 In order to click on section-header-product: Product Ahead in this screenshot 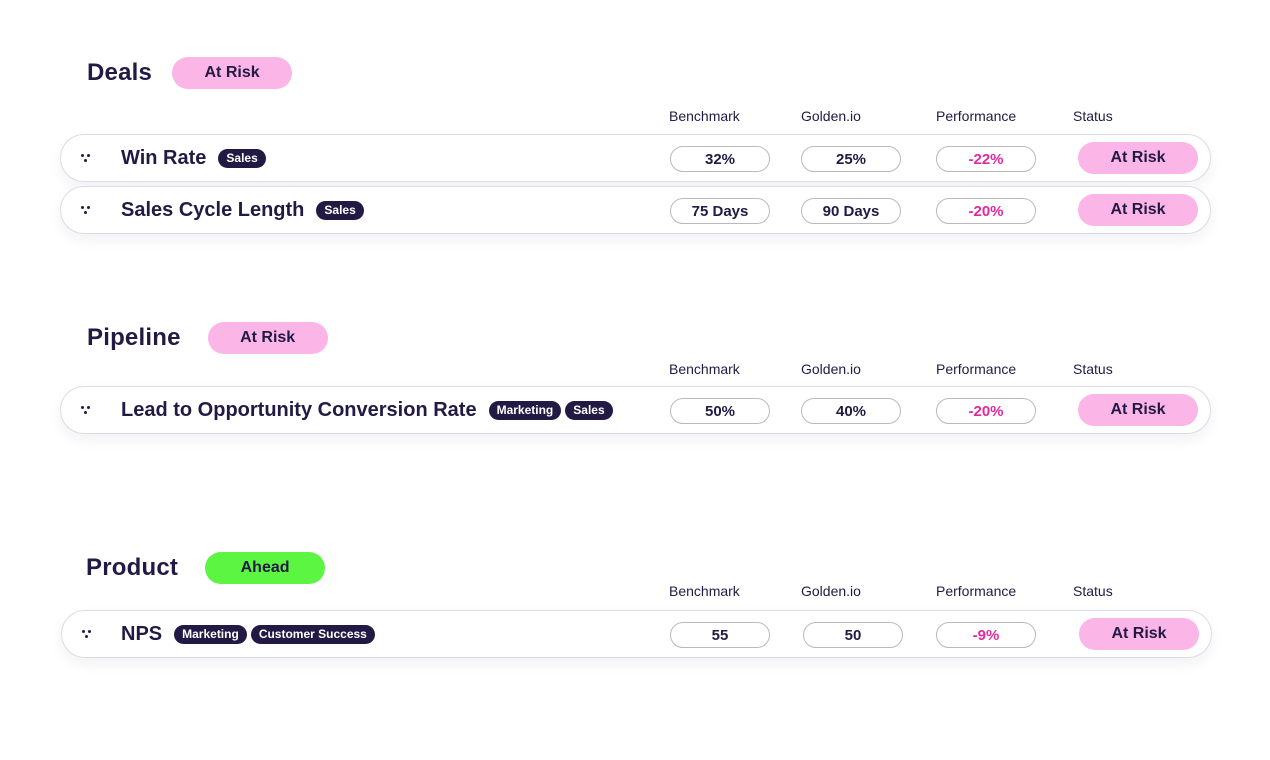, I will do `click(206, 568)`.